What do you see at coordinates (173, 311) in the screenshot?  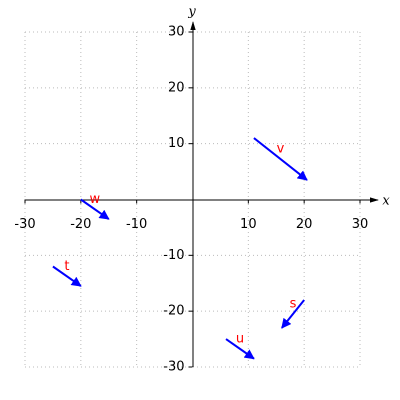 I see `y-tick-label: -20` at bounding box center [173, 311].